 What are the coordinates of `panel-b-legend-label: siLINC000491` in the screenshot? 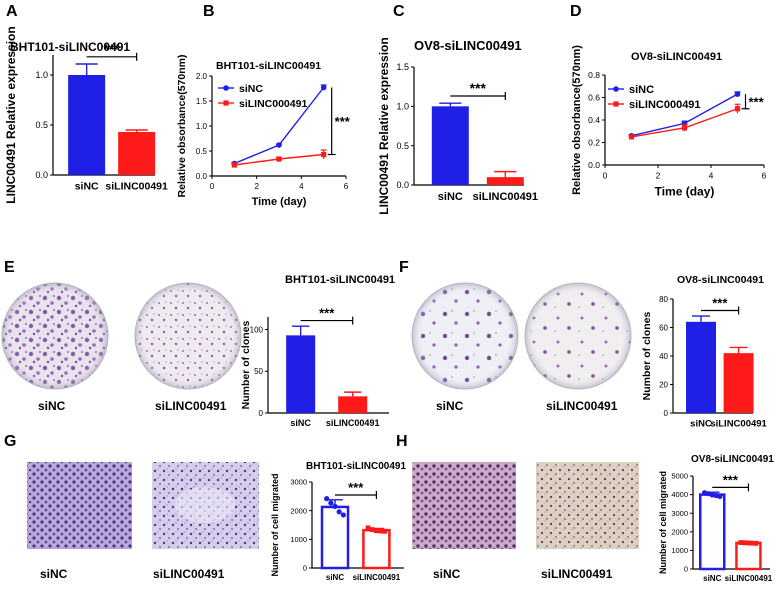 It's located at (273, 104).